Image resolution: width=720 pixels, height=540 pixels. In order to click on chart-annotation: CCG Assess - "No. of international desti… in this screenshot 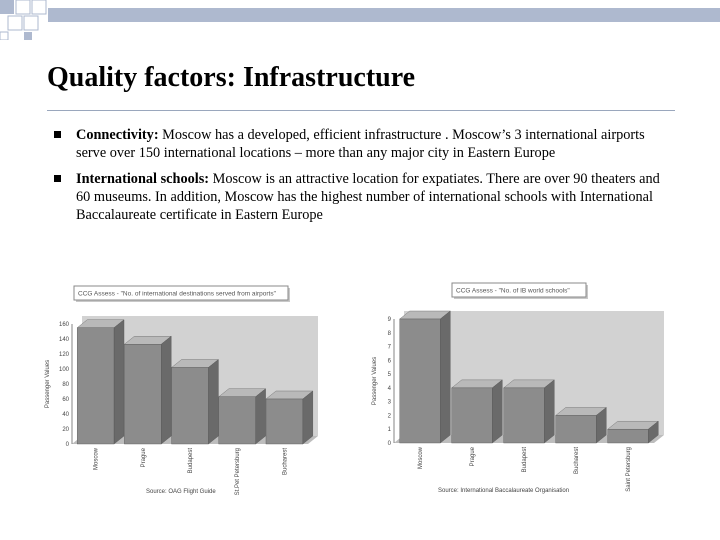, I will do `click(177, 294)`.